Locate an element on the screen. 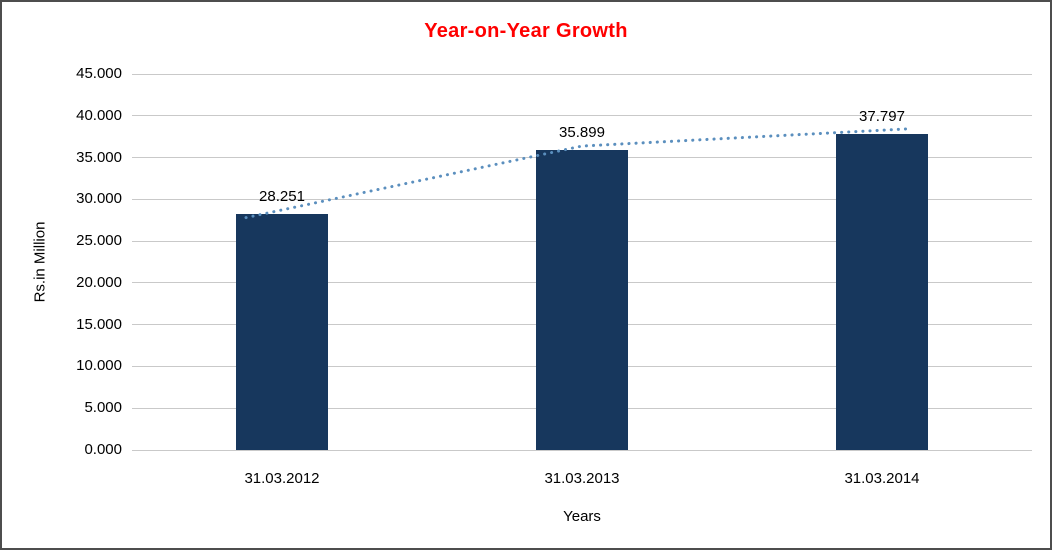 The width and height of the screenshot is (1052, 550). y-tick-label: 20.000 is located at coordinates (99, 282).